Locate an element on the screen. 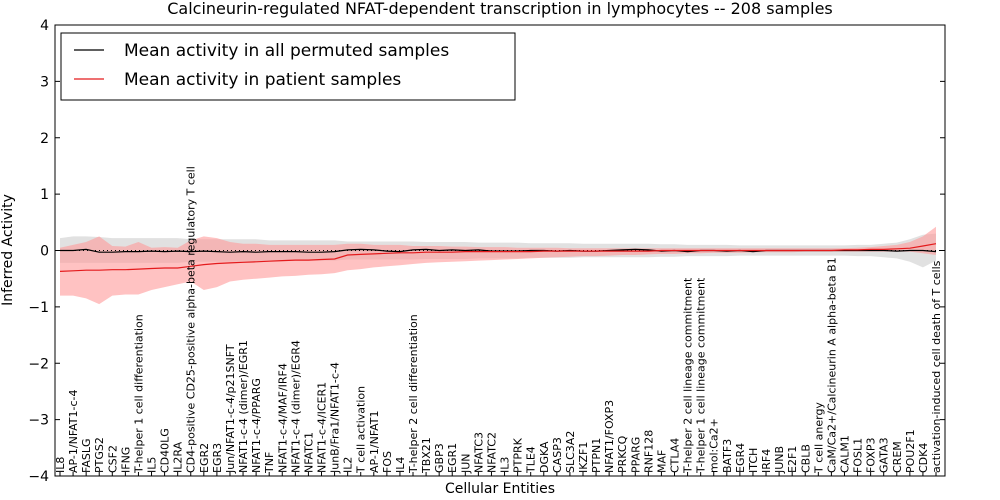  x-tick-label: T-helper 2 cell lineage commitment is located at coordinates (688, 375).